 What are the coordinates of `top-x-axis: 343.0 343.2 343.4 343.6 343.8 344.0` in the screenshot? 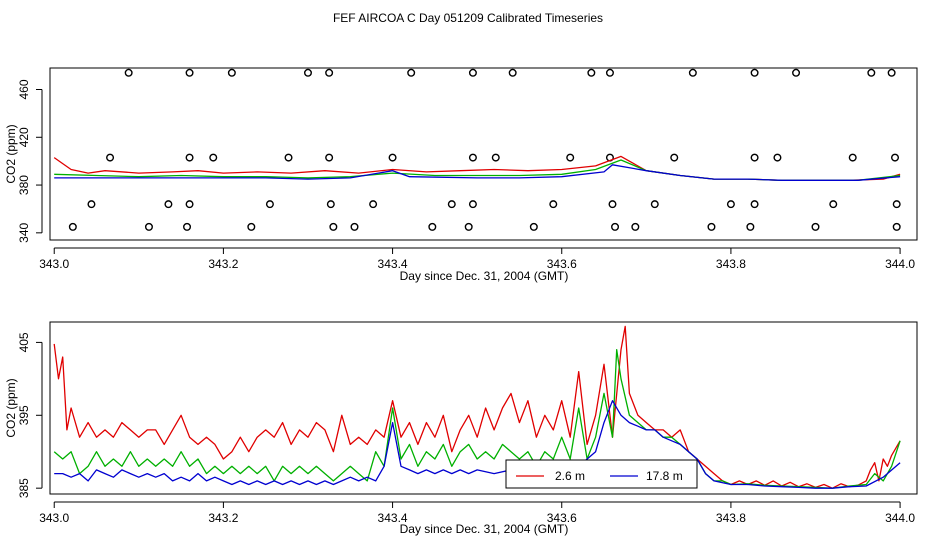 It's located at (477, 259).